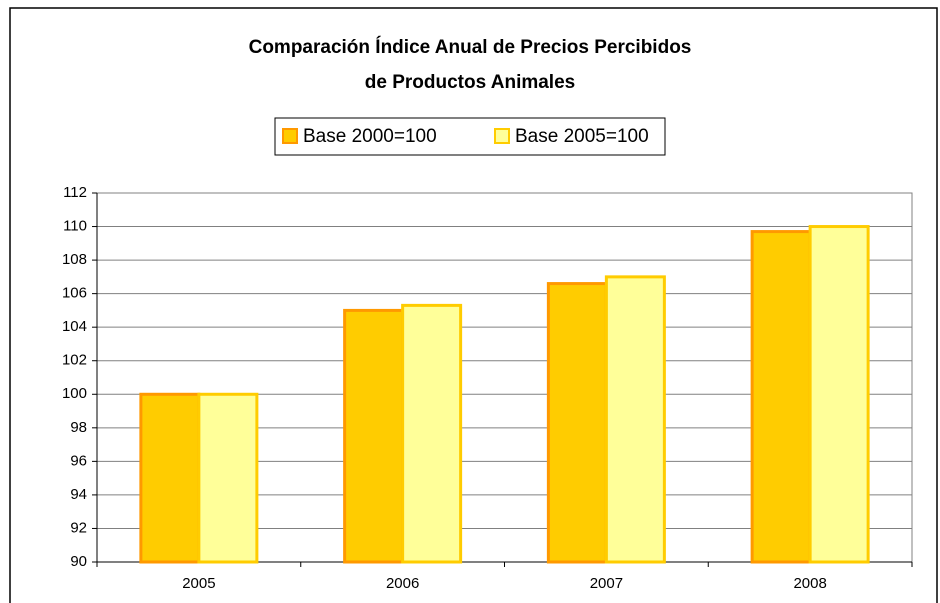 The height and width of the screenshot is (603, 940). I want to click on y-tick-label: 104, so click(74, 326).